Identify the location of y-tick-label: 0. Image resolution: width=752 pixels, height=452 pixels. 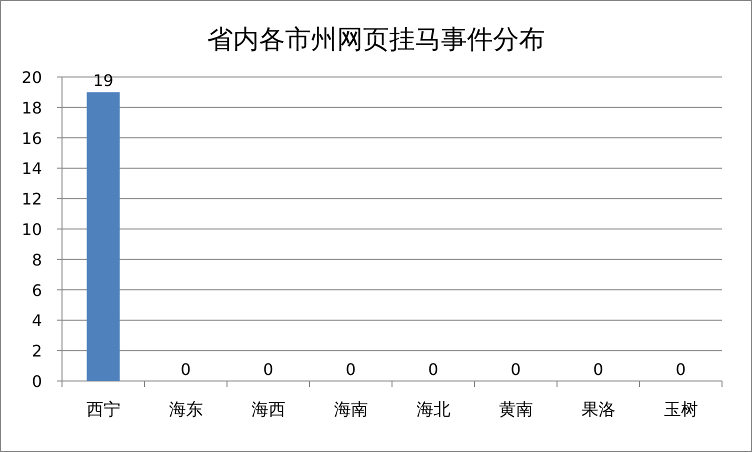
(37, 381).